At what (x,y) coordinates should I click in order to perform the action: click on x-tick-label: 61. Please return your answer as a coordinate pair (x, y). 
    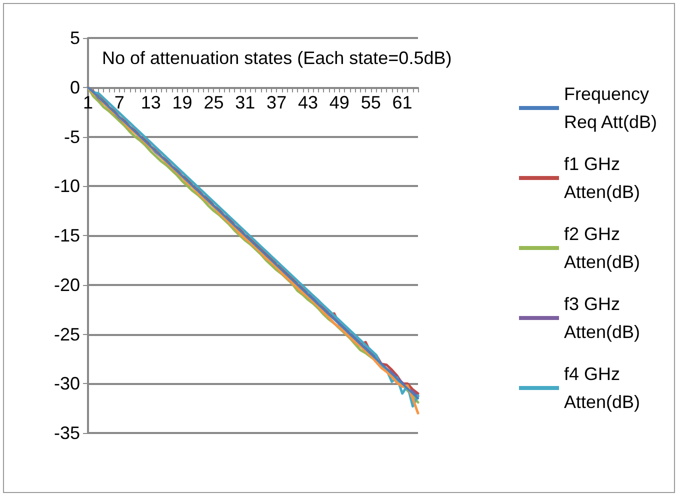
    Looking at the image, I should click on (402, 102).